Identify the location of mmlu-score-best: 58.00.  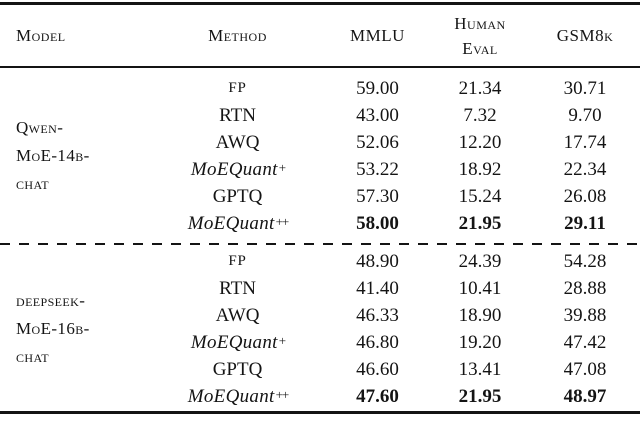
(377, 223).